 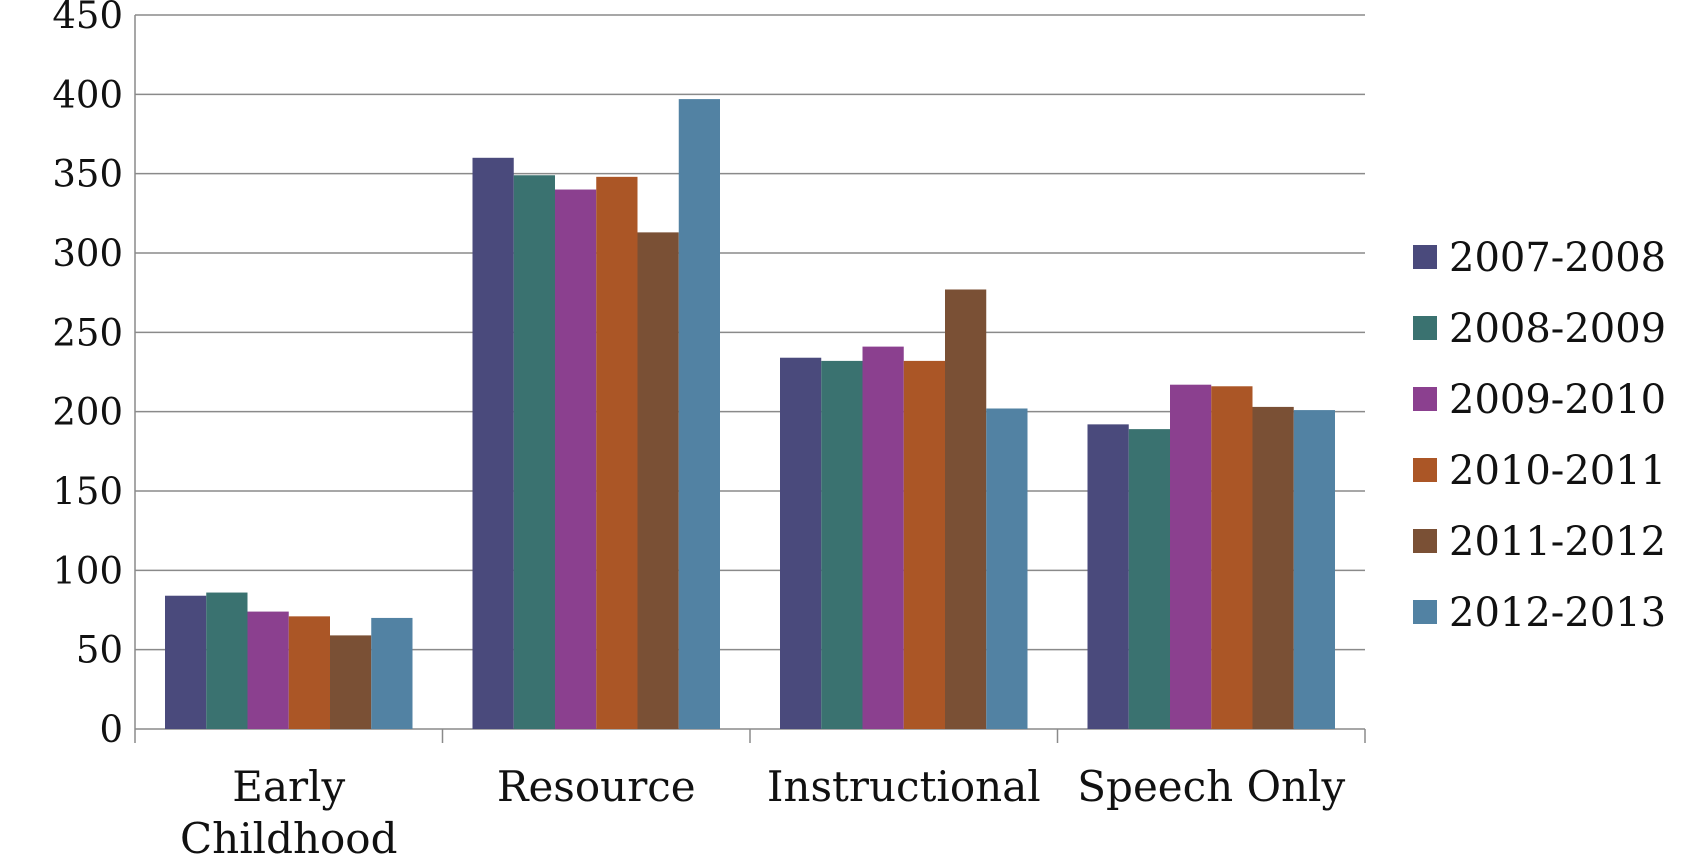 I want to click on legend-label: 2009-2010, so click(x=1557, y=400).